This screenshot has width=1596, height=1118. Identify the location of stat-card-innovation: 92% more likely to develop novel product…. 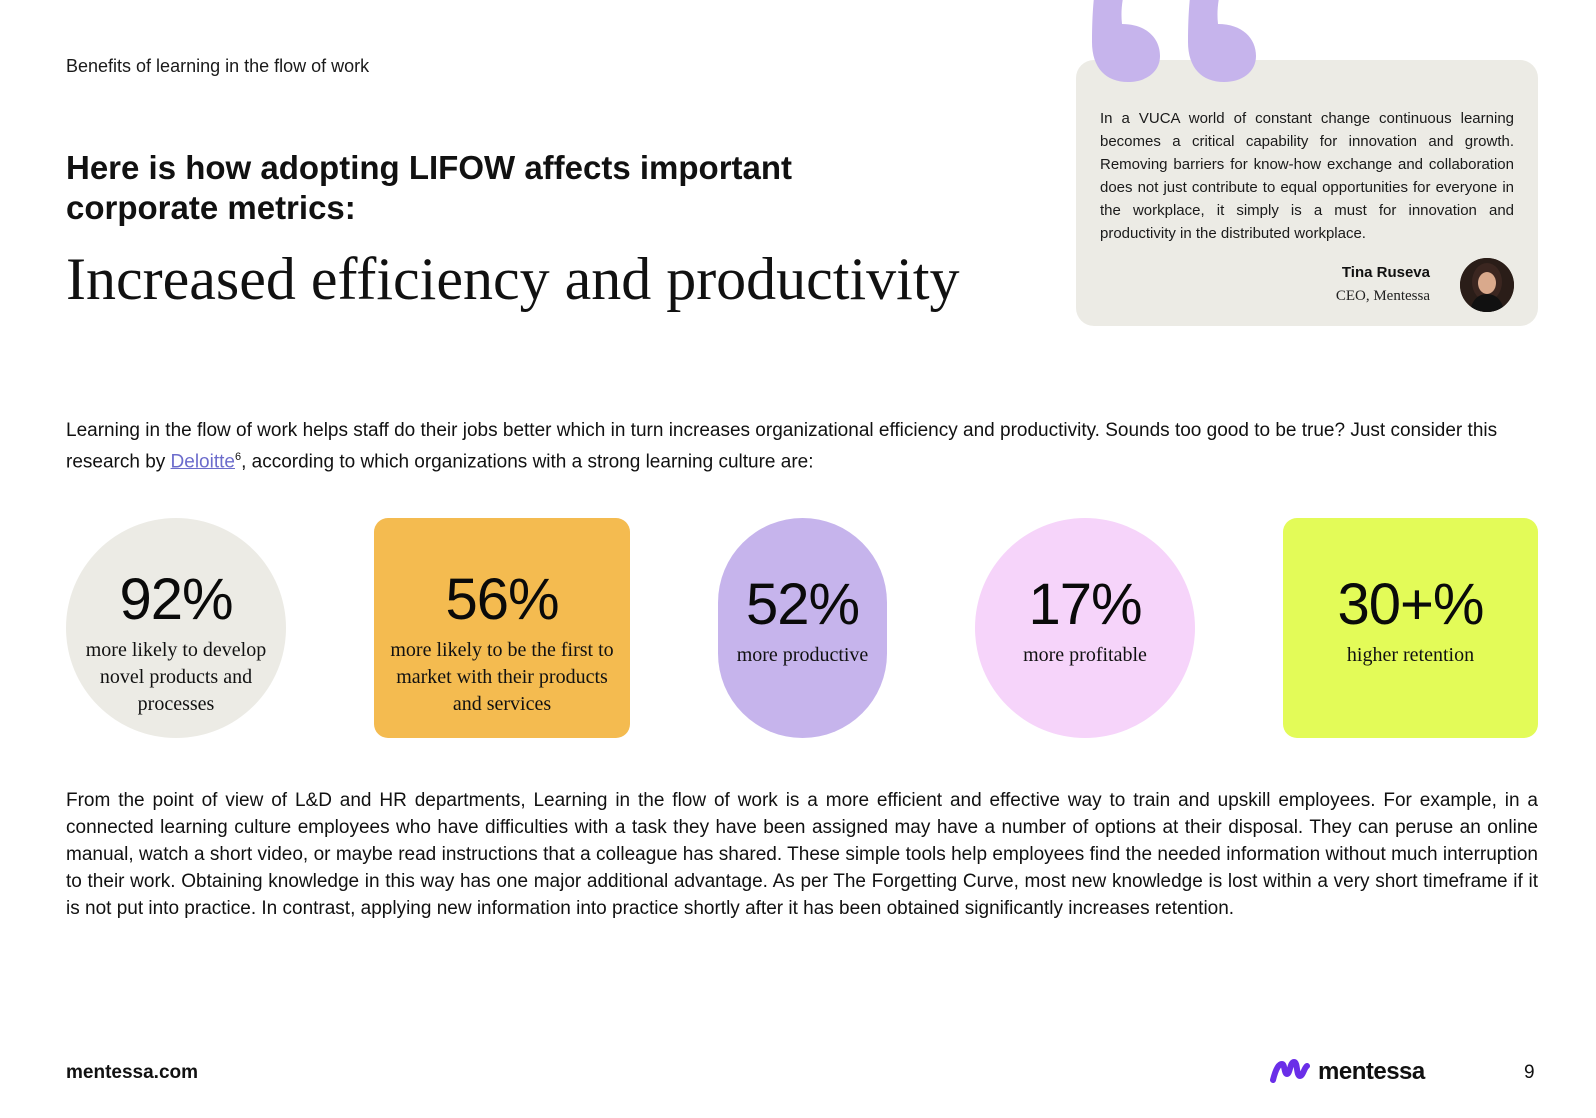
(176, 628).